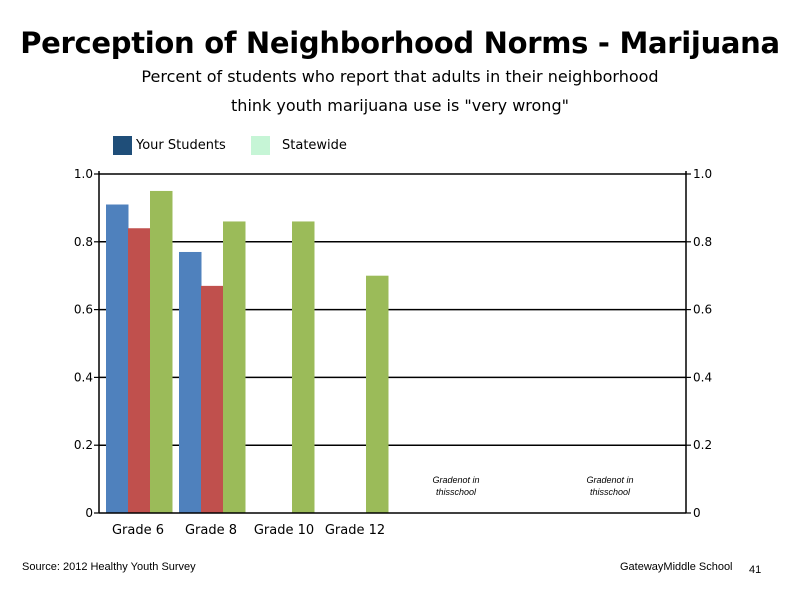 This screenshot has height=600, width=800. I want to click on y-tick-label-right: 0.6, so click(702, 310).